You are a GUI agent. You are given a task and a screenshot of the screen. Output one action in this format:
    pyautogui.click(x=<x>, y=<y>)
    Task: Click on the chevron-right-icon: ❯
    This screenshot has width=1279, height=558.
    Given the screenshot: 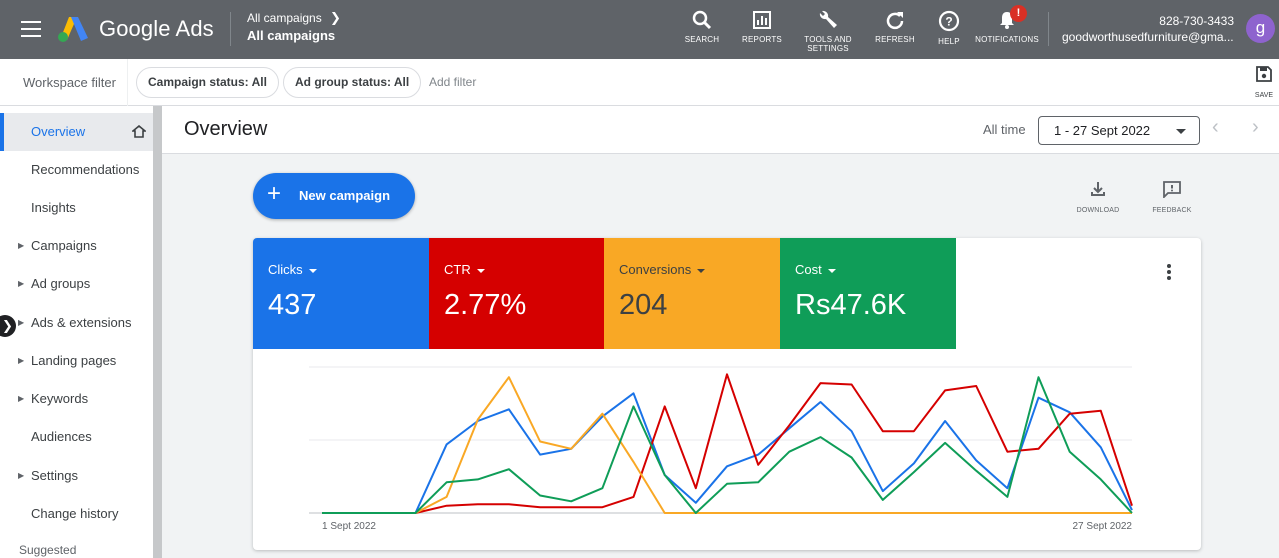 What is the action you would take?
    pyautogui.click(x=335, y=17)
    